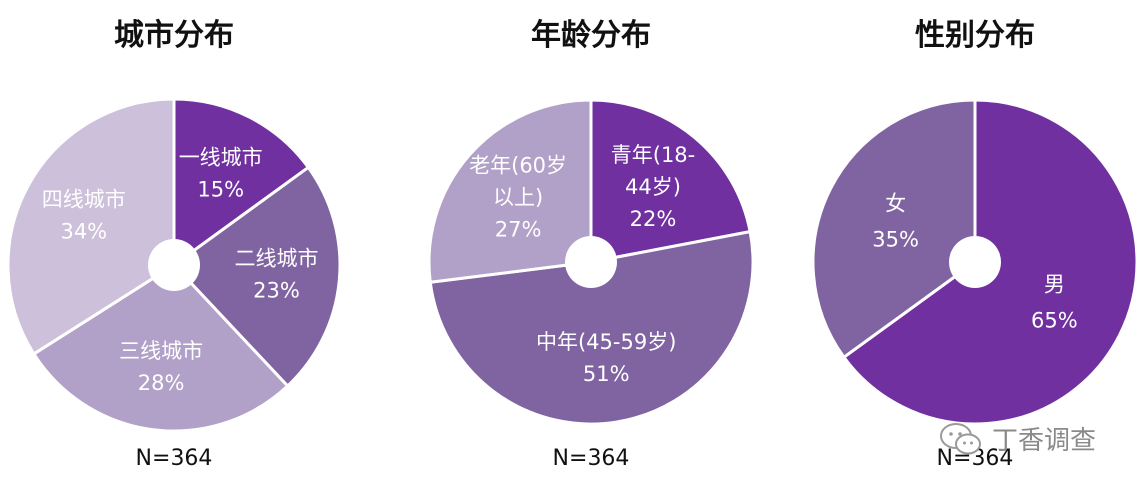 The height and width of the screenshot is (486, 1143). What do you see at coordinates (975, 35) in the screenshot?
I see `chart-title: 性别分布` at bounding box center [975, 35].